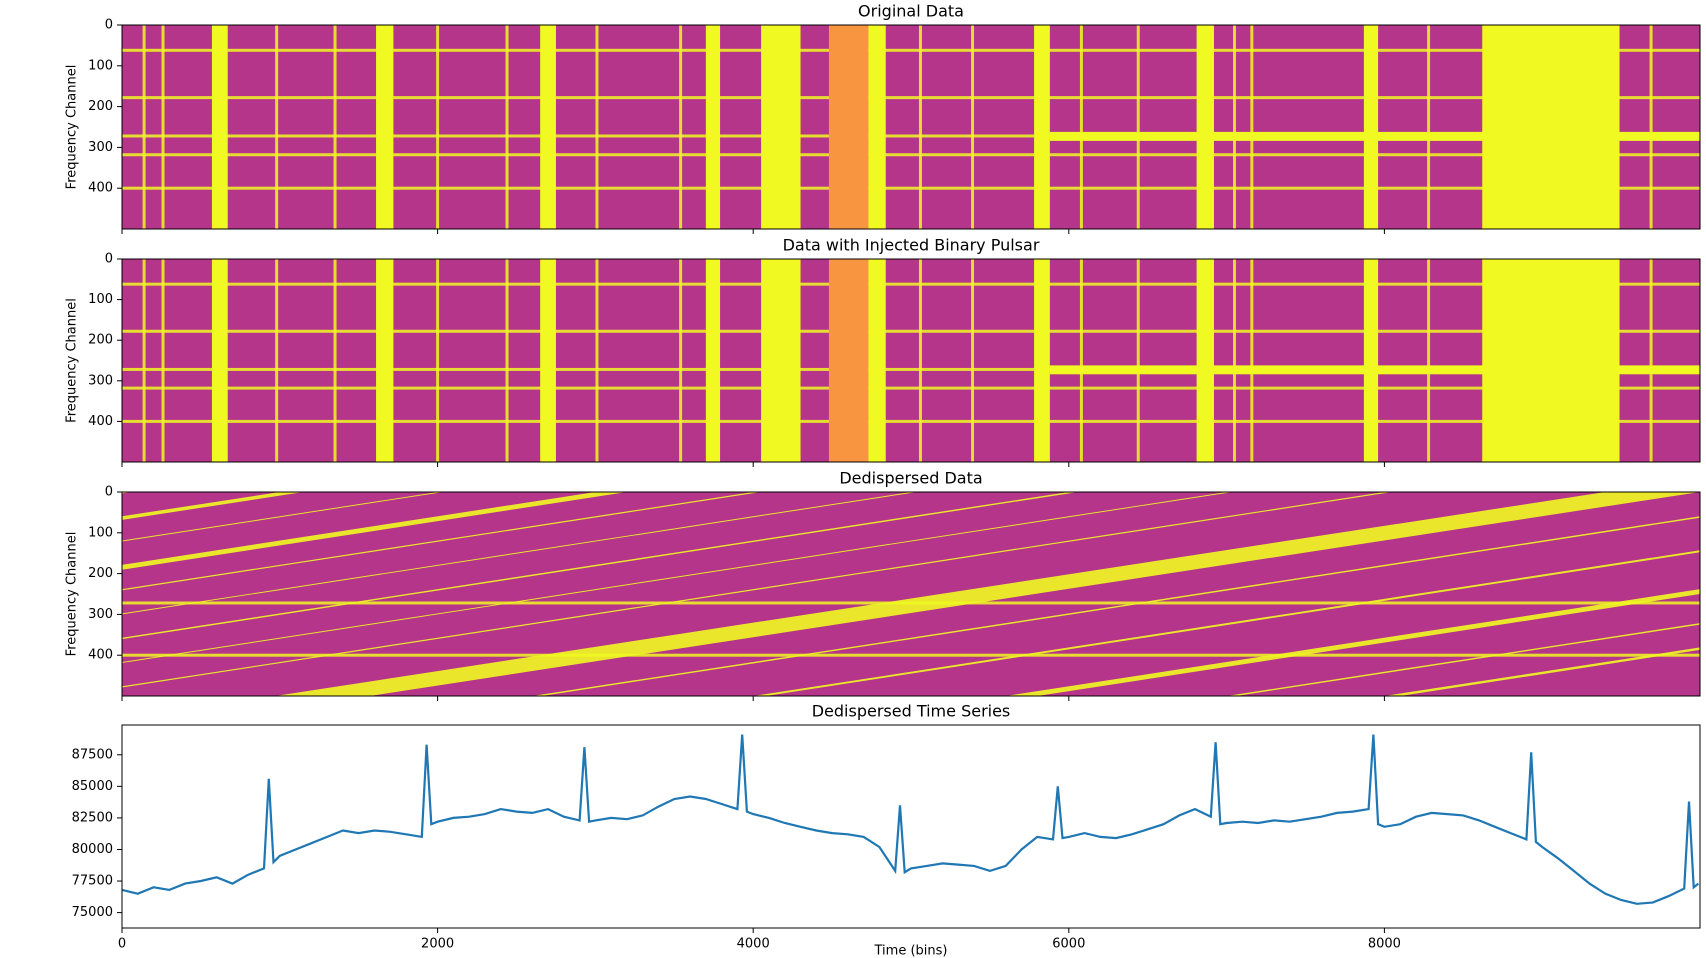 Image resolution: width=1706 pixels, height=958 pixels. What do you see at coordinates (92, 754) in the screenshot?
I see `y-tick-label: 87500` at bounding box center [92, 754].